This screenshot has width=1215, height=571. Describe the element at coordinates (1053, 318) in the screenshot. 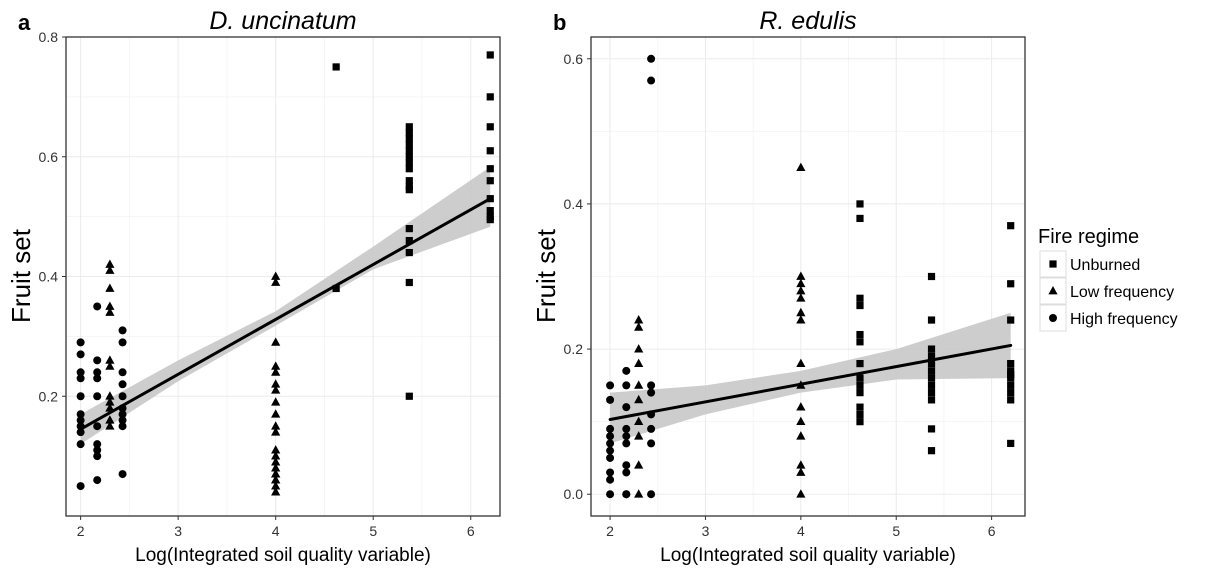

I see `legend-circle-icon` at that location.